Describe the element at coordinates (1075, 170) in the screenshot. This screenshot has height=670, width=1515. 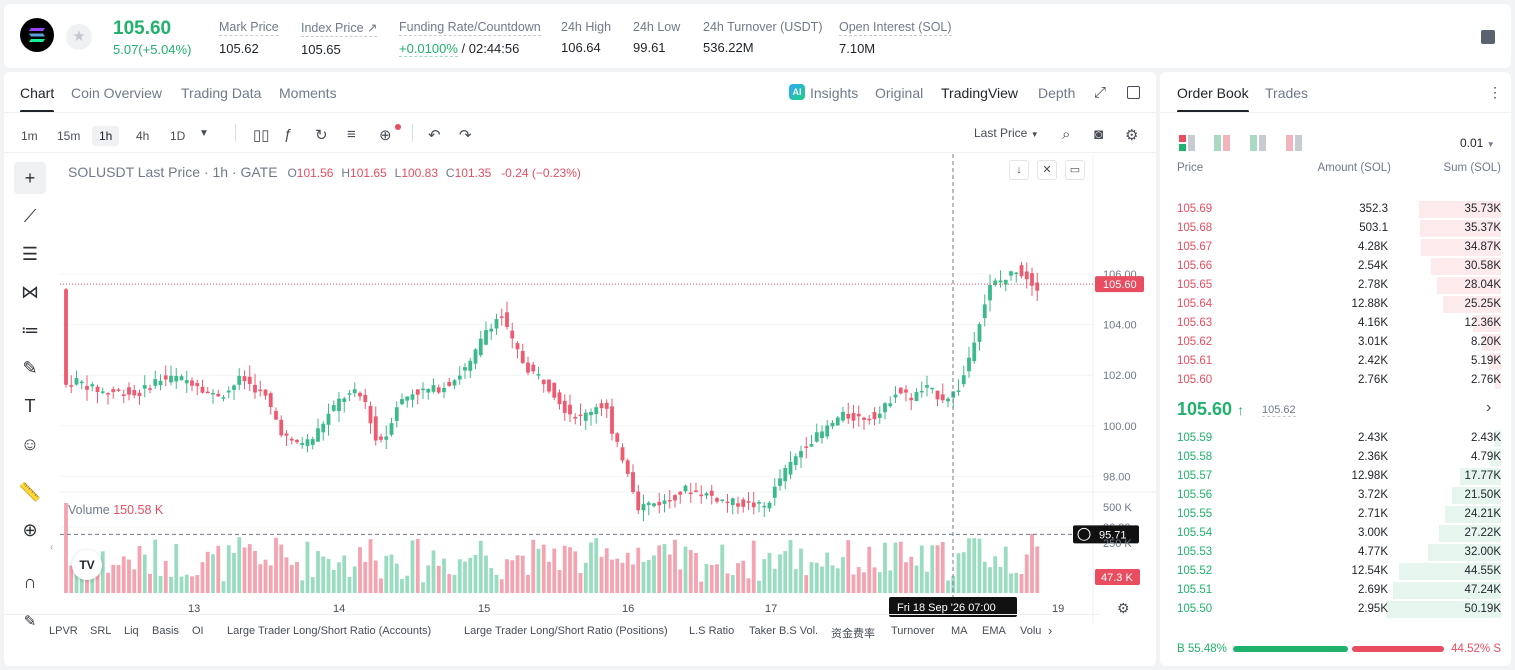
I see `restore-icon: ▭` at that location.